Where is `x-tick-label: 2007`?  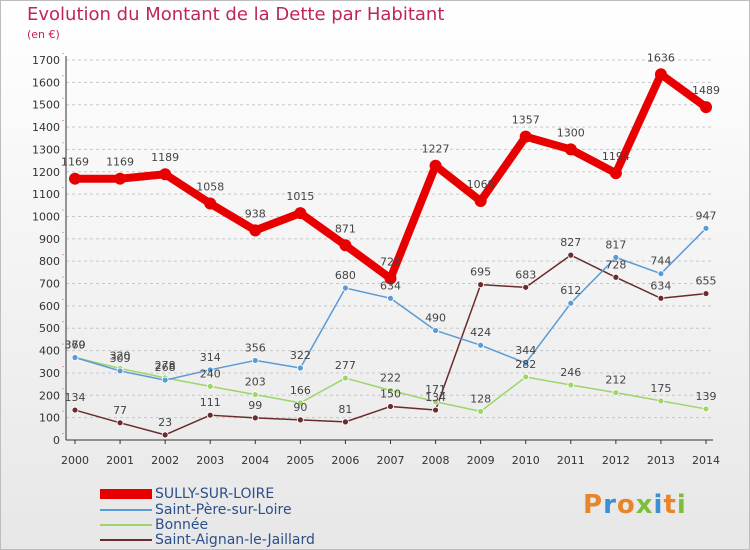
x-tick-label: 2007 is located at coordinates (391, 460).